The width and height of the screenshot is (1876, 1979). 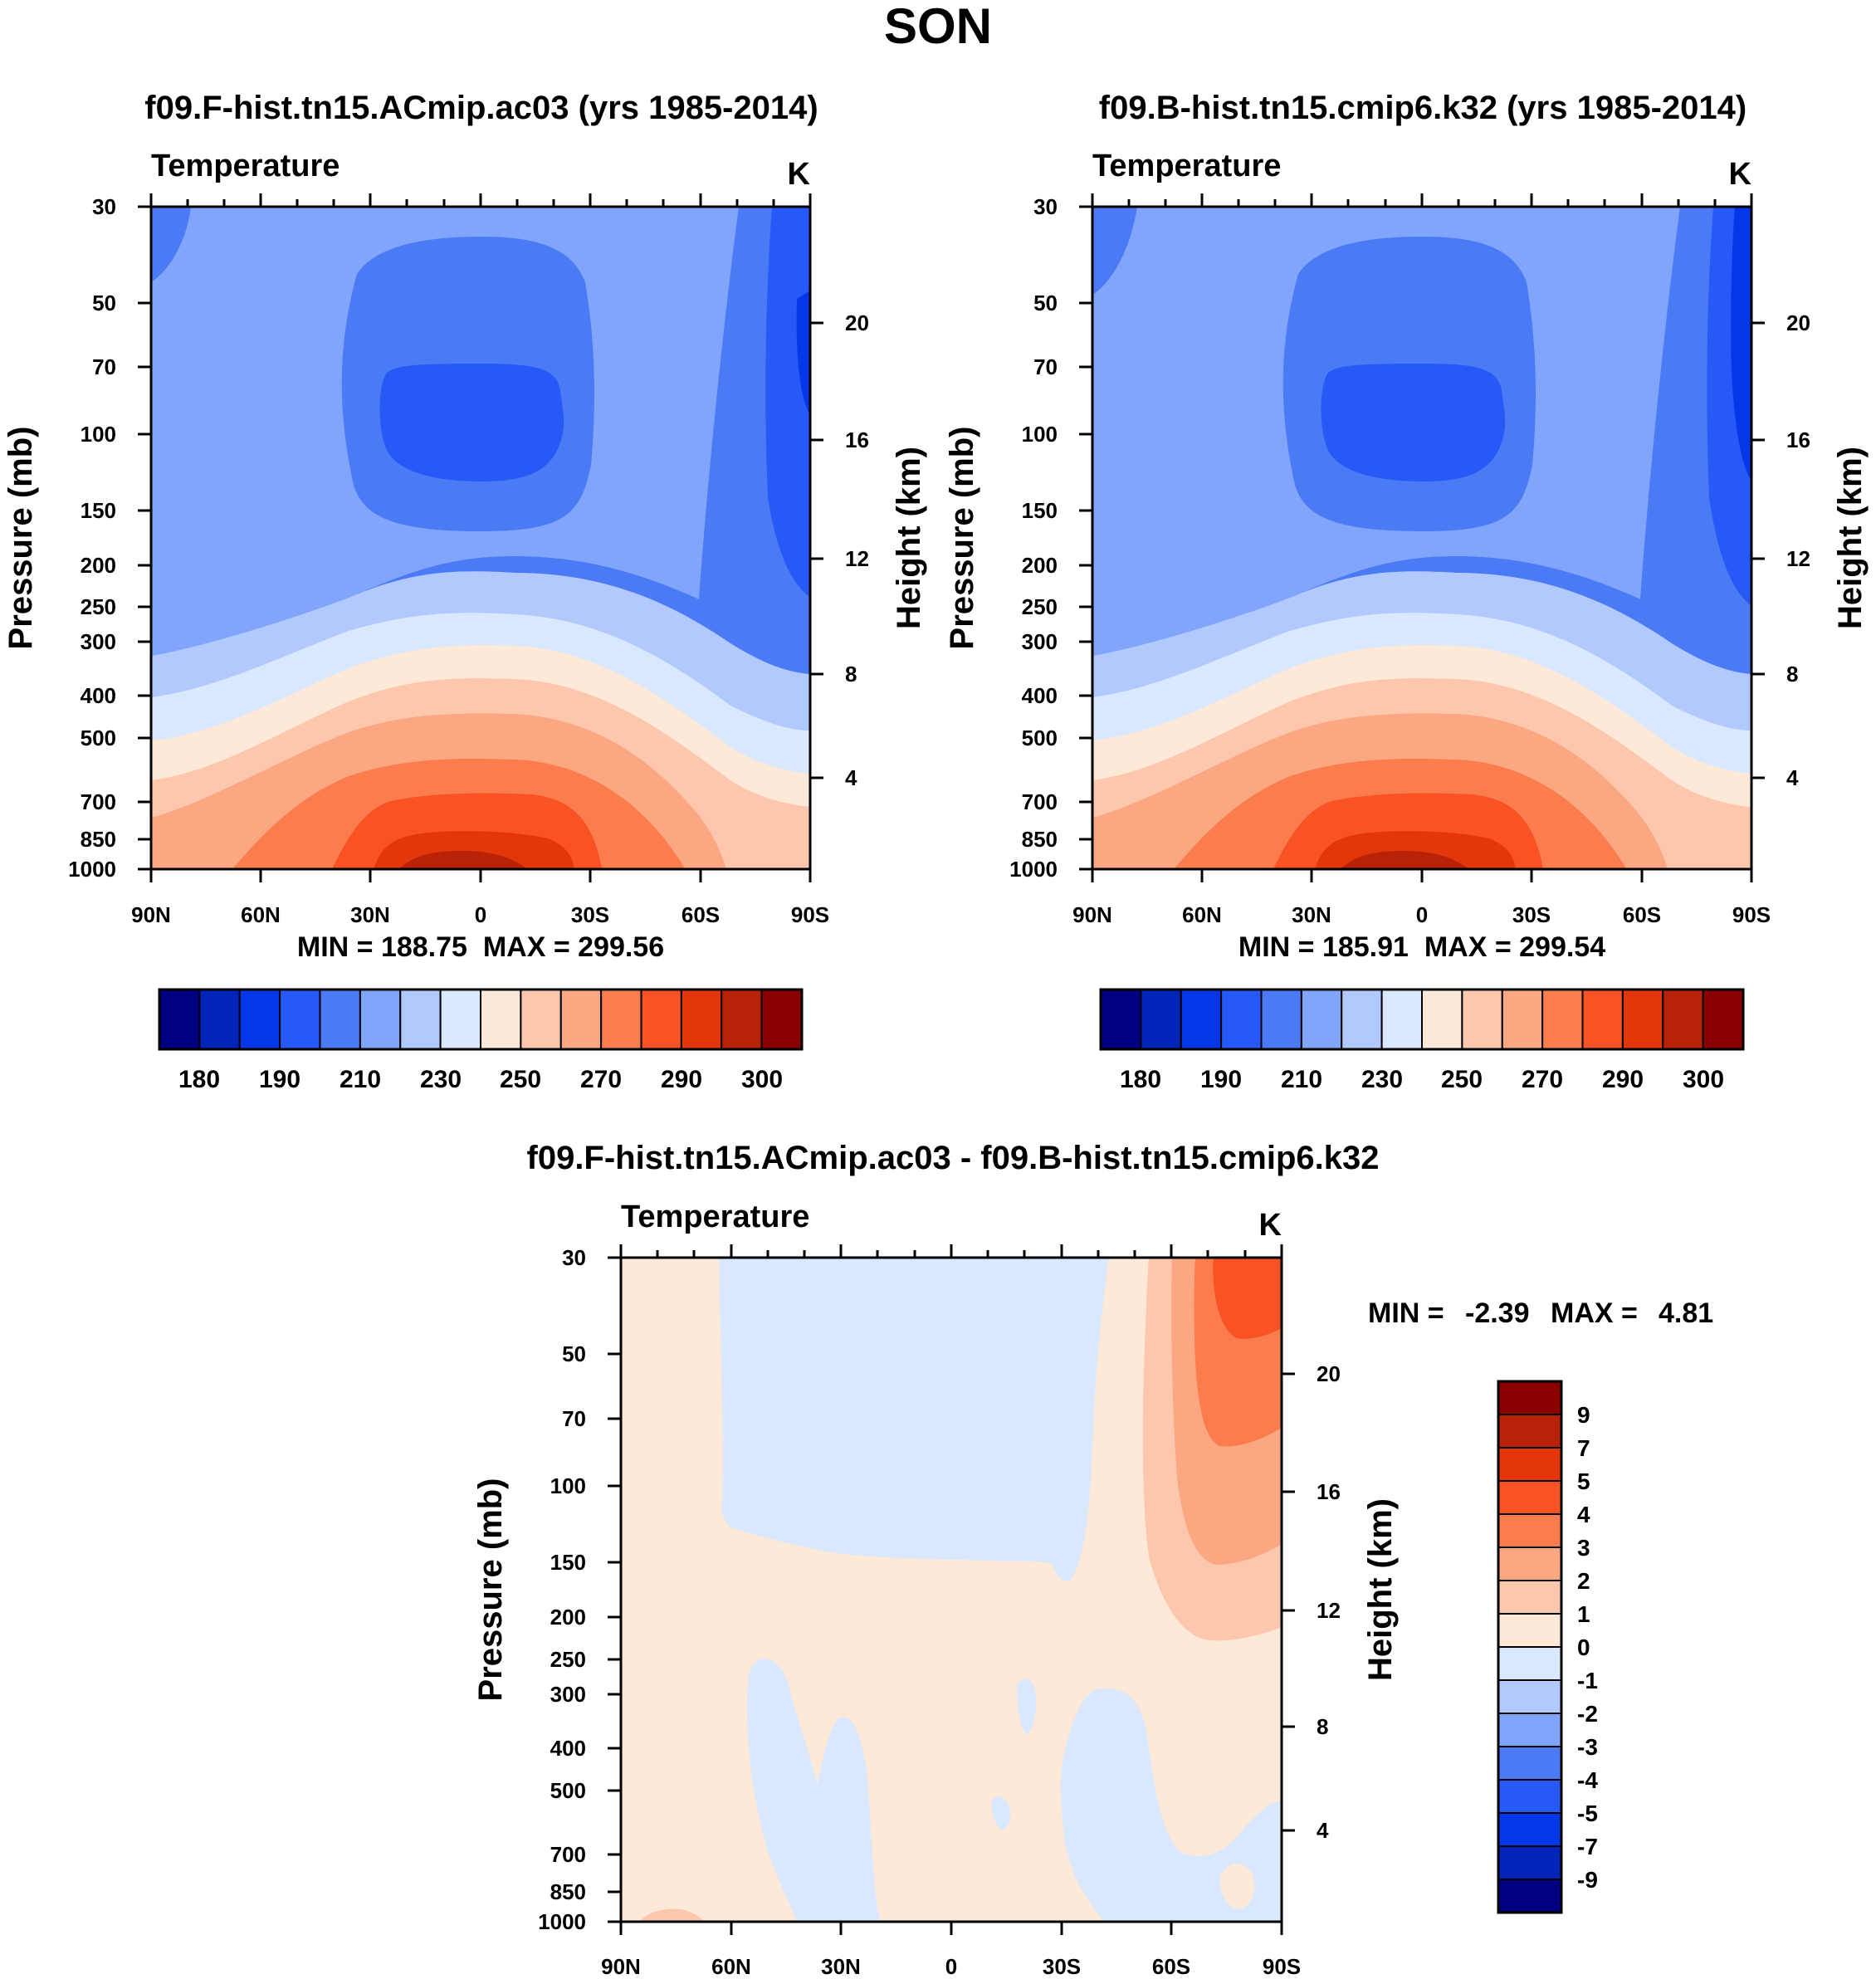 I want to click on colorbar-label: 210, so click(x=1301, y=1079).